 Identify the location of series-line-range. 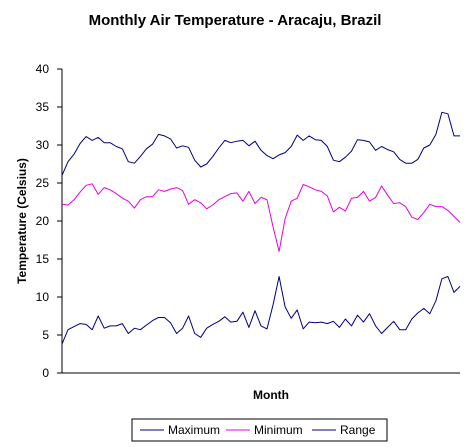
(261, 310).